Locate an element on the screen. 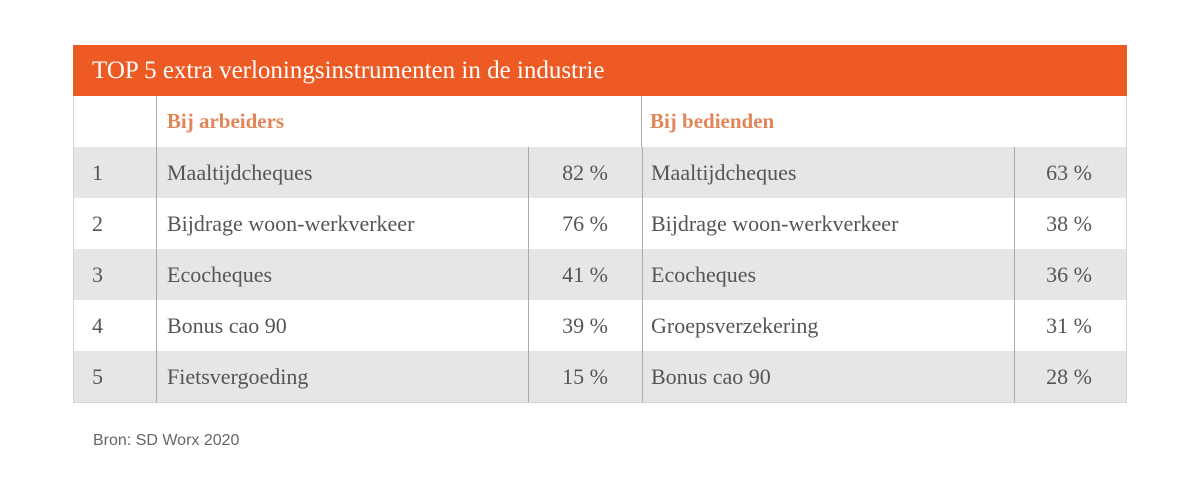 The height and width of the screenshot is (486, 1200). arbeiders-pct-cell: 15 % is located at coordinates (585, 376).